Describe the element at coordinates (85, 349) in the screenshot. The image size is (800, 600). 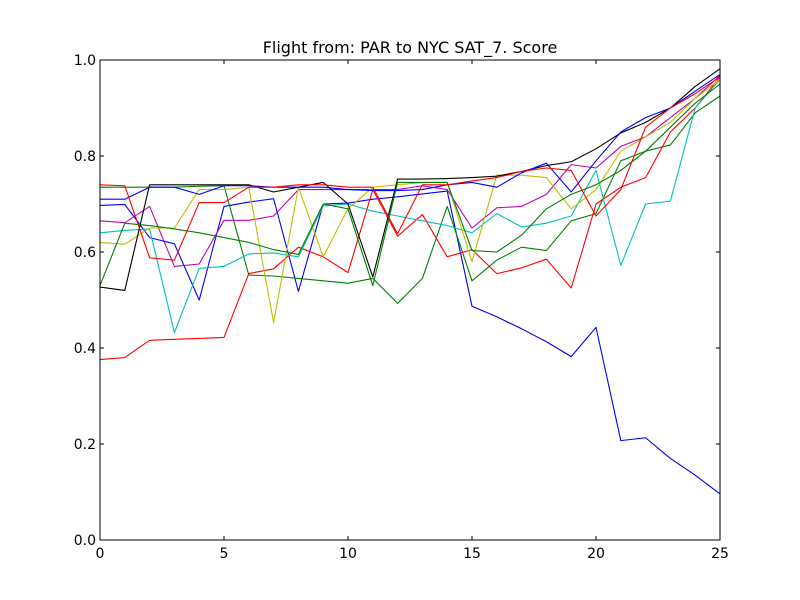
I see `y-tick-label: 0.4` at that location.